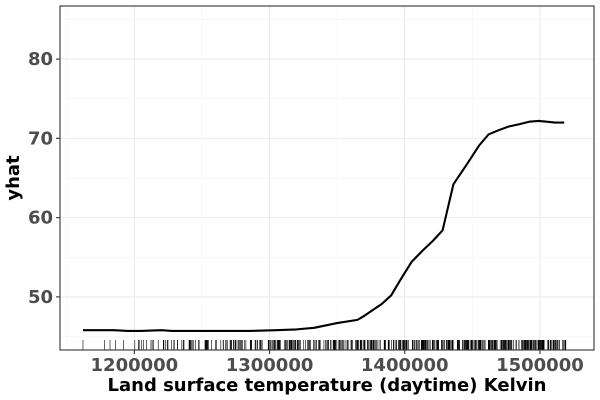 This screenshot has width=600, height=400. What do you see at coordinates (40, 138) in the screenshot?
I see `y-tick-label: 70` at bounding box center [40, 138].